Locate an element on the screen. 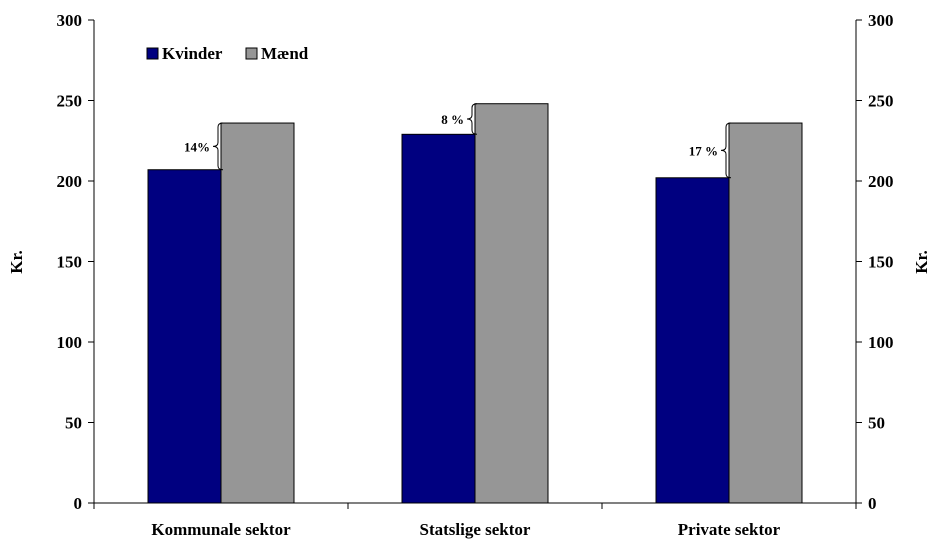 This screenshot has height=542, width=932. ytick-label-right: 0 is located at coordinates (872, 503).